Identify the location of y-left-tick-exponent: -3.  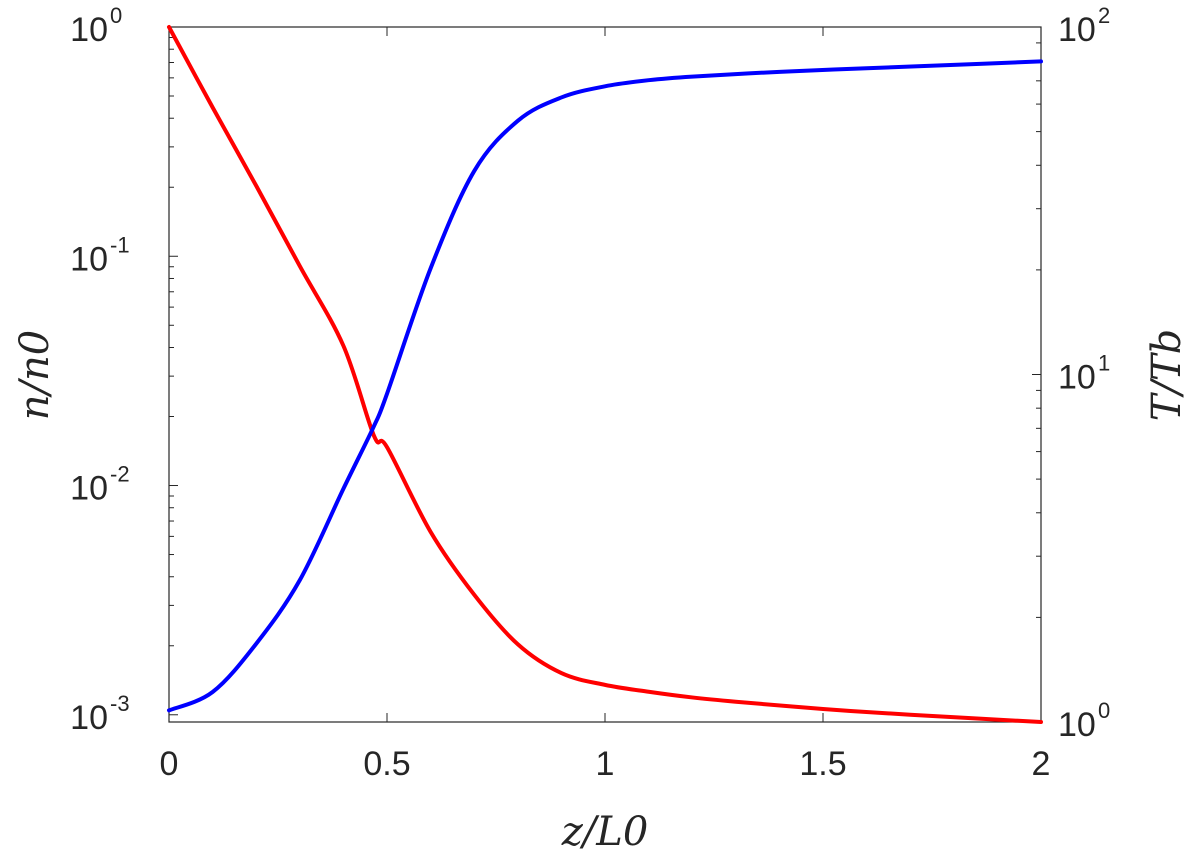
(120, 703).